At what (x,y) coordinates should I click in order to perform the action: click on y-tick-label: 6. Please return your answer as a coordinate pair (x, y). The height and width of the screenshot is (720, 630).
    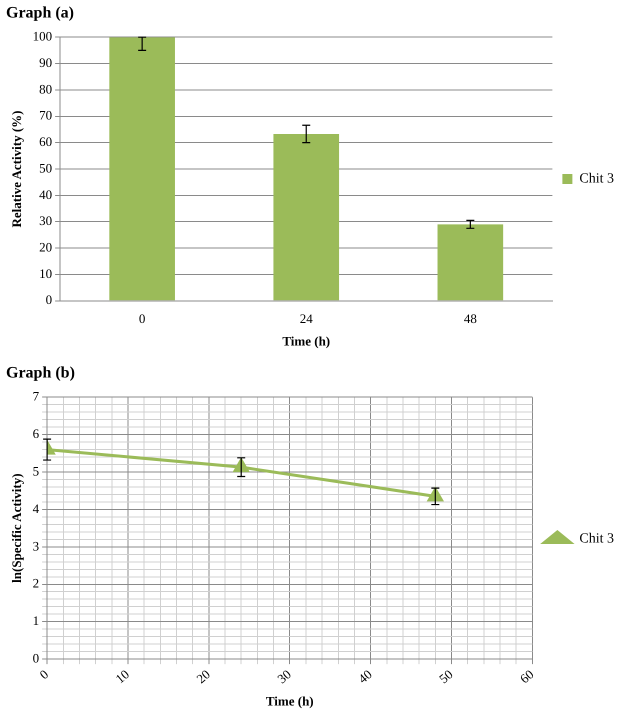
    Looking at the image, I should click on (36, 434).